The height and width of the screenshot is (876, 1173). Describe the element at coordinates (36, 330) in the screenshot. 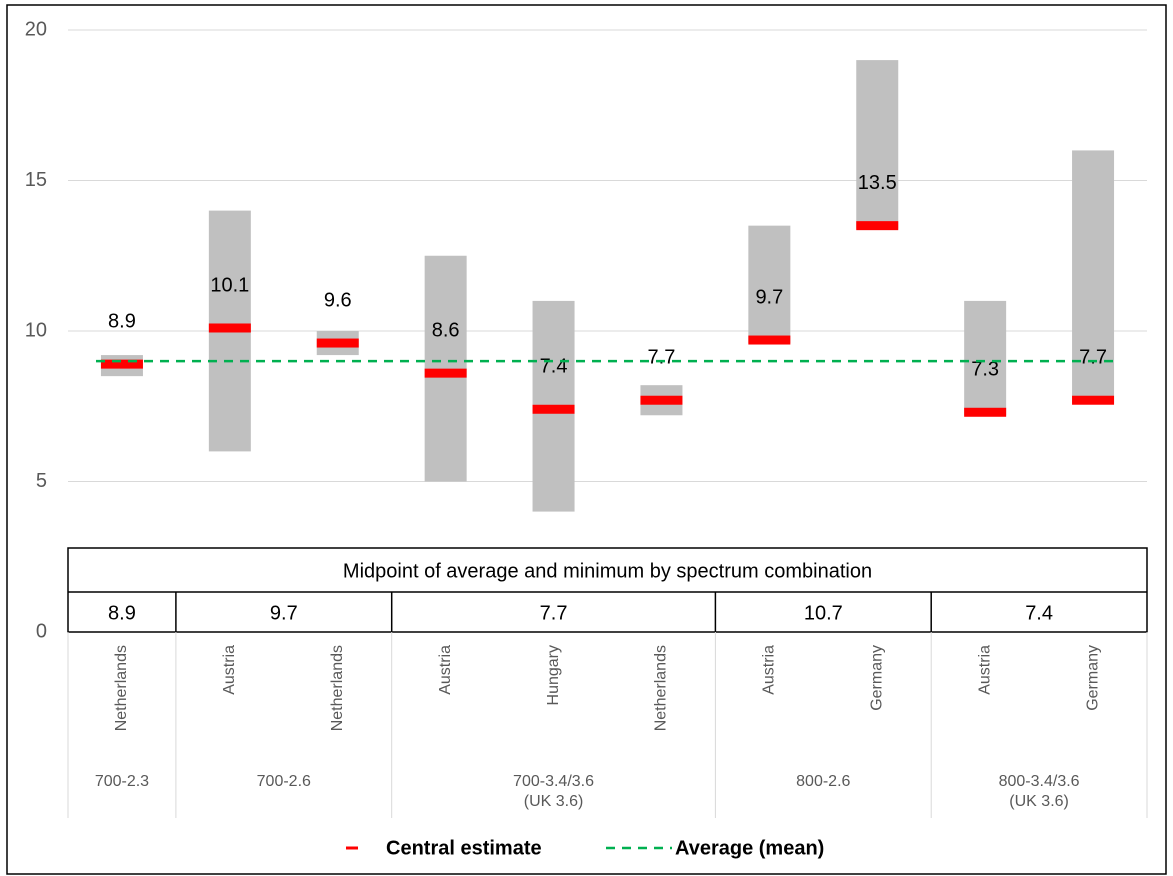

I see `y-tick-label: 10` at that location.